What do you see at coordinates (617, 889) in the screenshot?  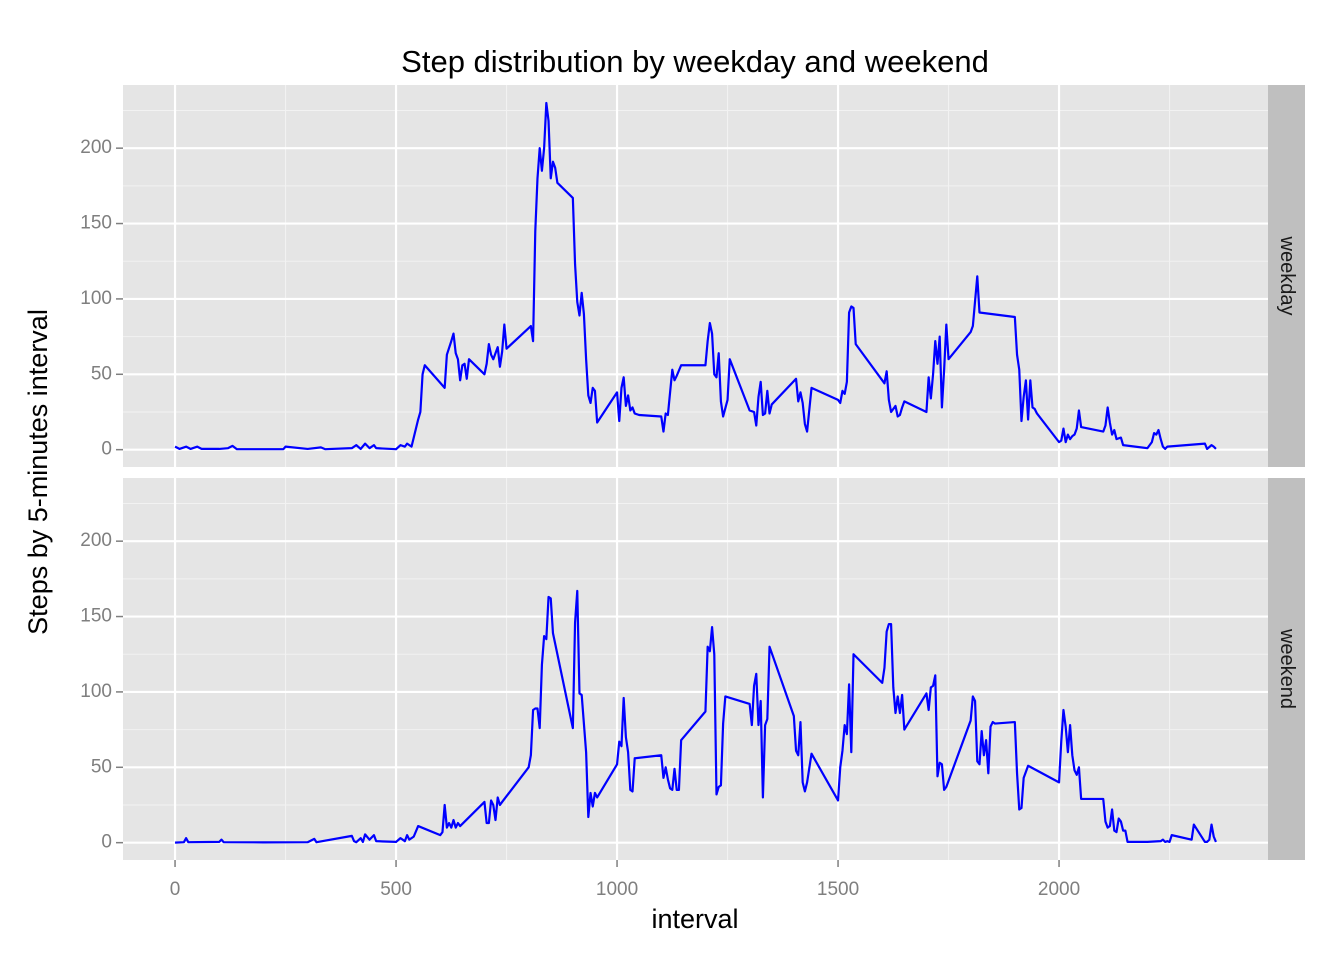 I see `x-tick-label: 1000` at bounding box center [617, 889].